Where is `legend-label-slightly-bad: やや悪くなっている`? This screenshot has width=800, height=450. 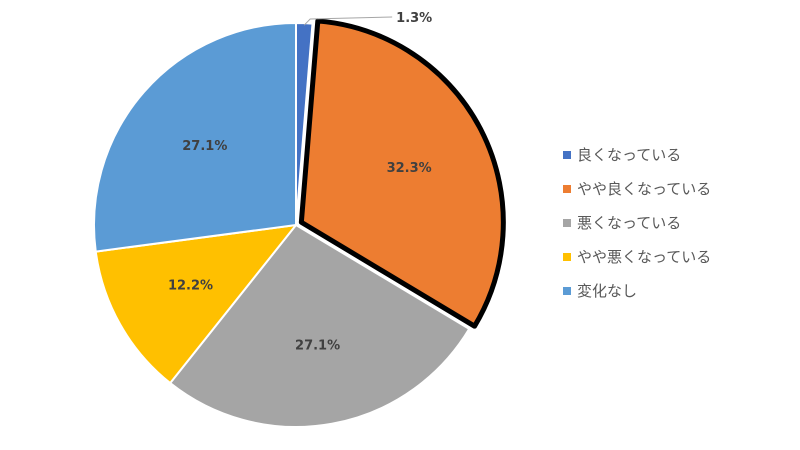
legend-label-slightly-bad: やや悪くなっている is located at coordinates (644, 257).